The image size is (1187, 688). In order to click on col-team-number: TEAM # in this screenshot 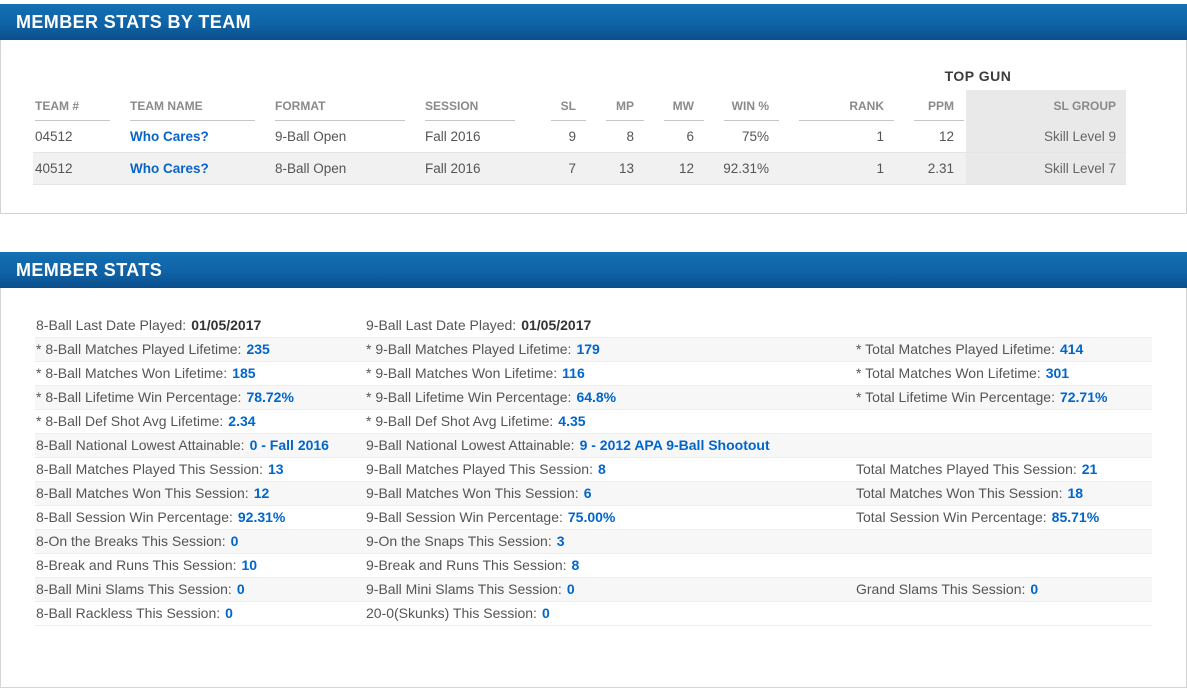, I will do `click(80, 105)`.